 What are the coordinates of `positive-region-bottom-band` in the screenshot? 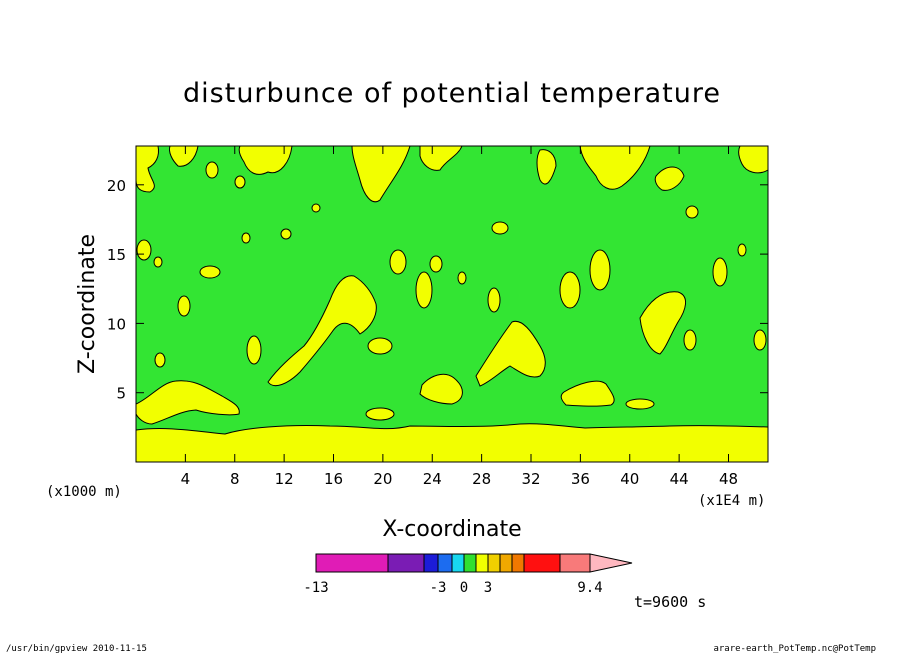 It's located at (452, 443).